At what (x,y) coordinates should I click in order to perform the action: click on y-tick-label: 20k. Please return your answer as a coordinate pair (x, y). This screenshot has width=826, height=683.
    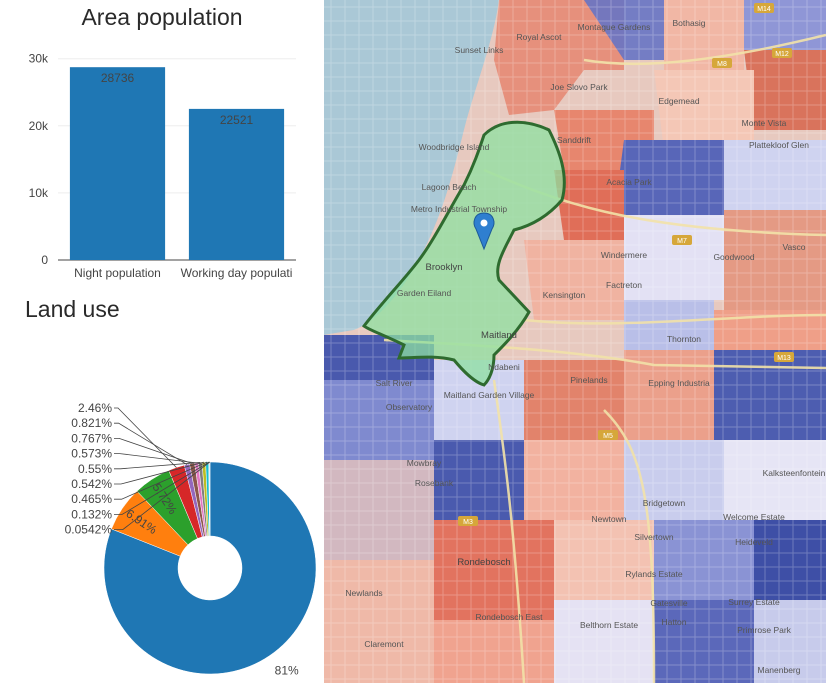
    Looking at the image, I should click on (39, 126).